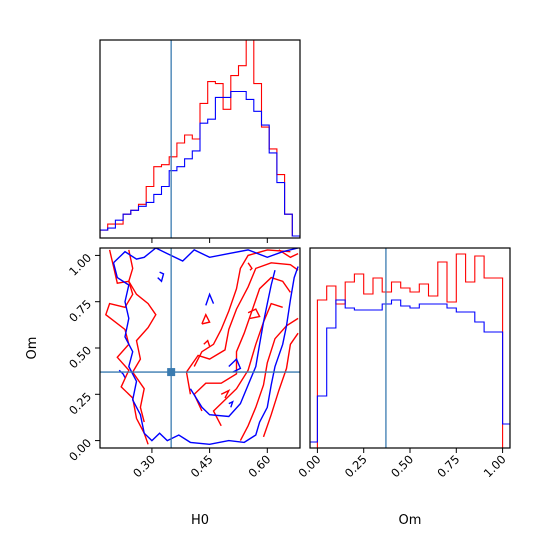 The width and height of the screenshot is (550, 550). What do you see at coordinates (171, 372) in the screenshot?
I see `contour-truth-marker` at bounding box center [171, 372].